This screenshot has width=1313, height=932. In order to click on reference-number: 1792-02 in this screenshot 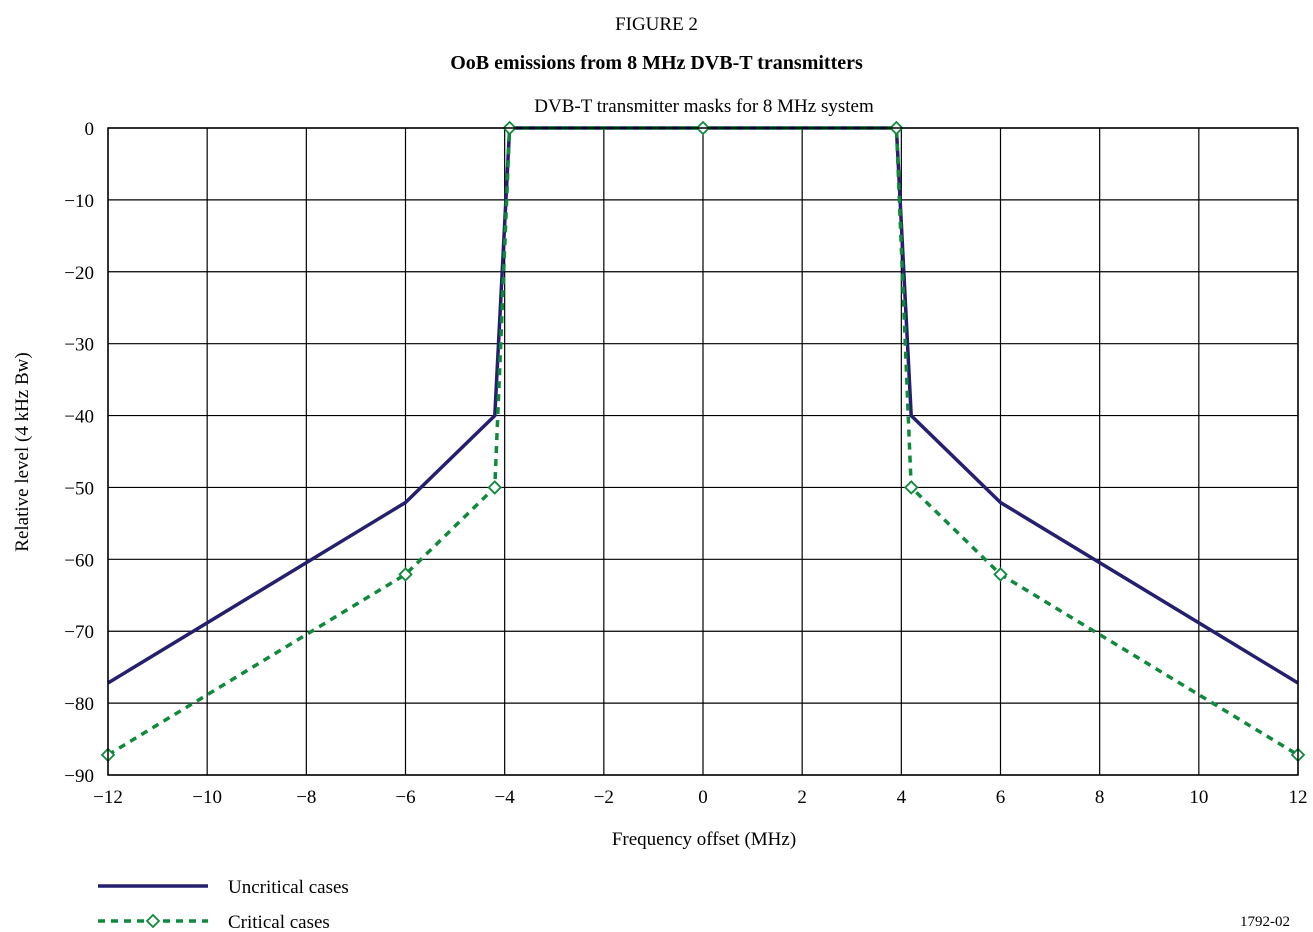, I will do `click(1265, 922)`.